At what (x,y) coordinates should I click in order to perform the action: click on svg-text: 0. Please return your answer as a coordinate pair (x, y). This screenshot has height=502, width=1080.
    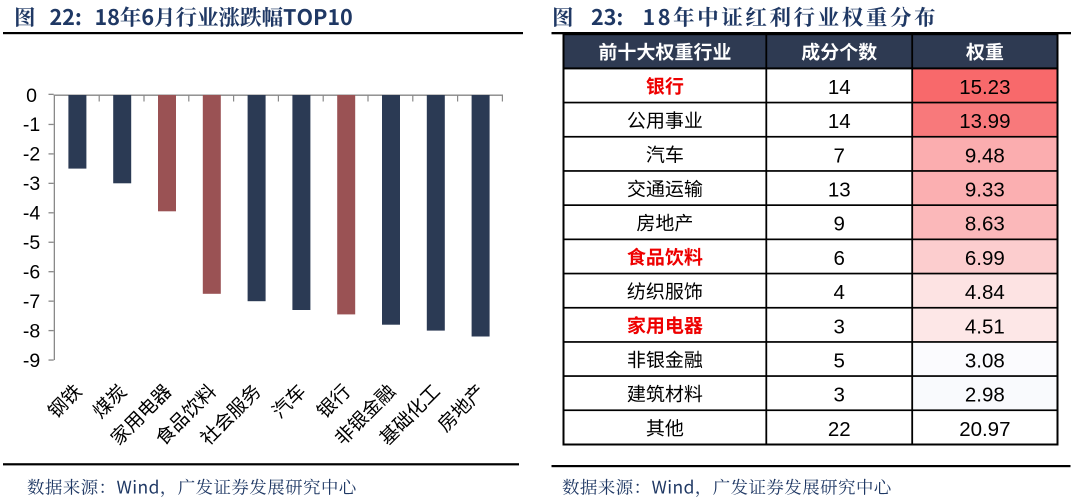
    Looking at the image, I should click on (31, 96).